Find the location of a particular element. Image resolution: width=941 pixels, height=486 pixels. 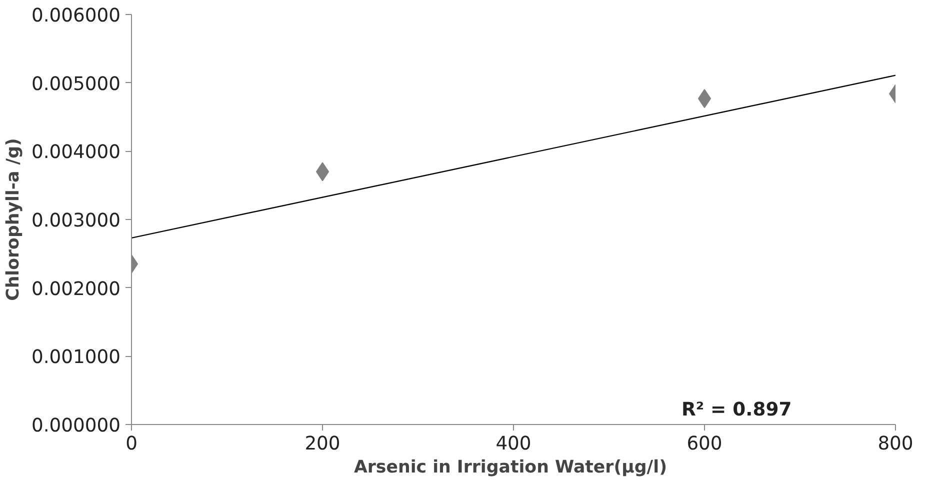

y-tick-label: 0.003000 is located at coordinates (76, 221).